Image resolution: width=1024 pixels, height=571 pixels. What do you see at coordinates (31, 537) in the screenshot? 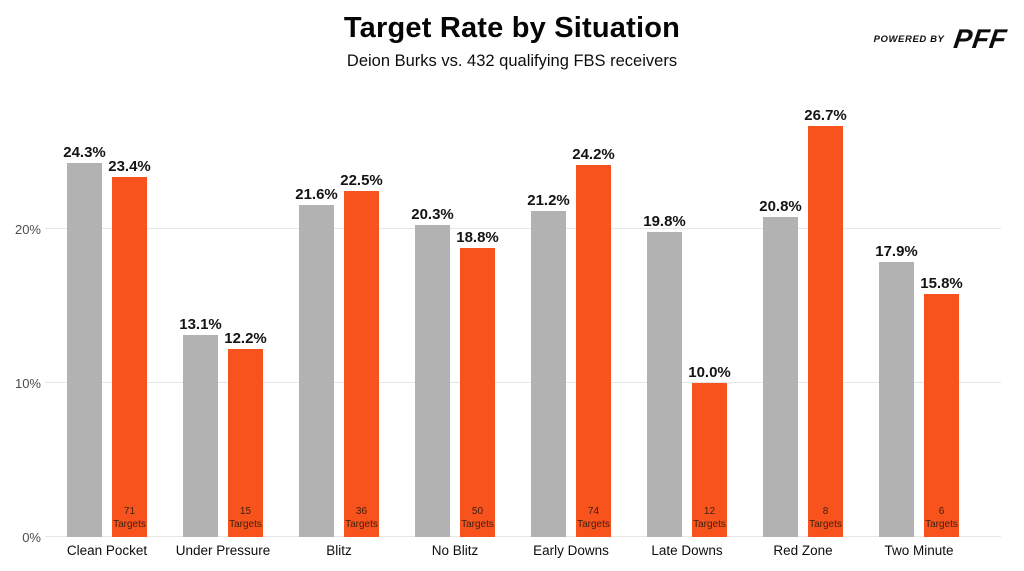
I see `y-axis-tick-label: 0%` at bounding box center [31, 537].